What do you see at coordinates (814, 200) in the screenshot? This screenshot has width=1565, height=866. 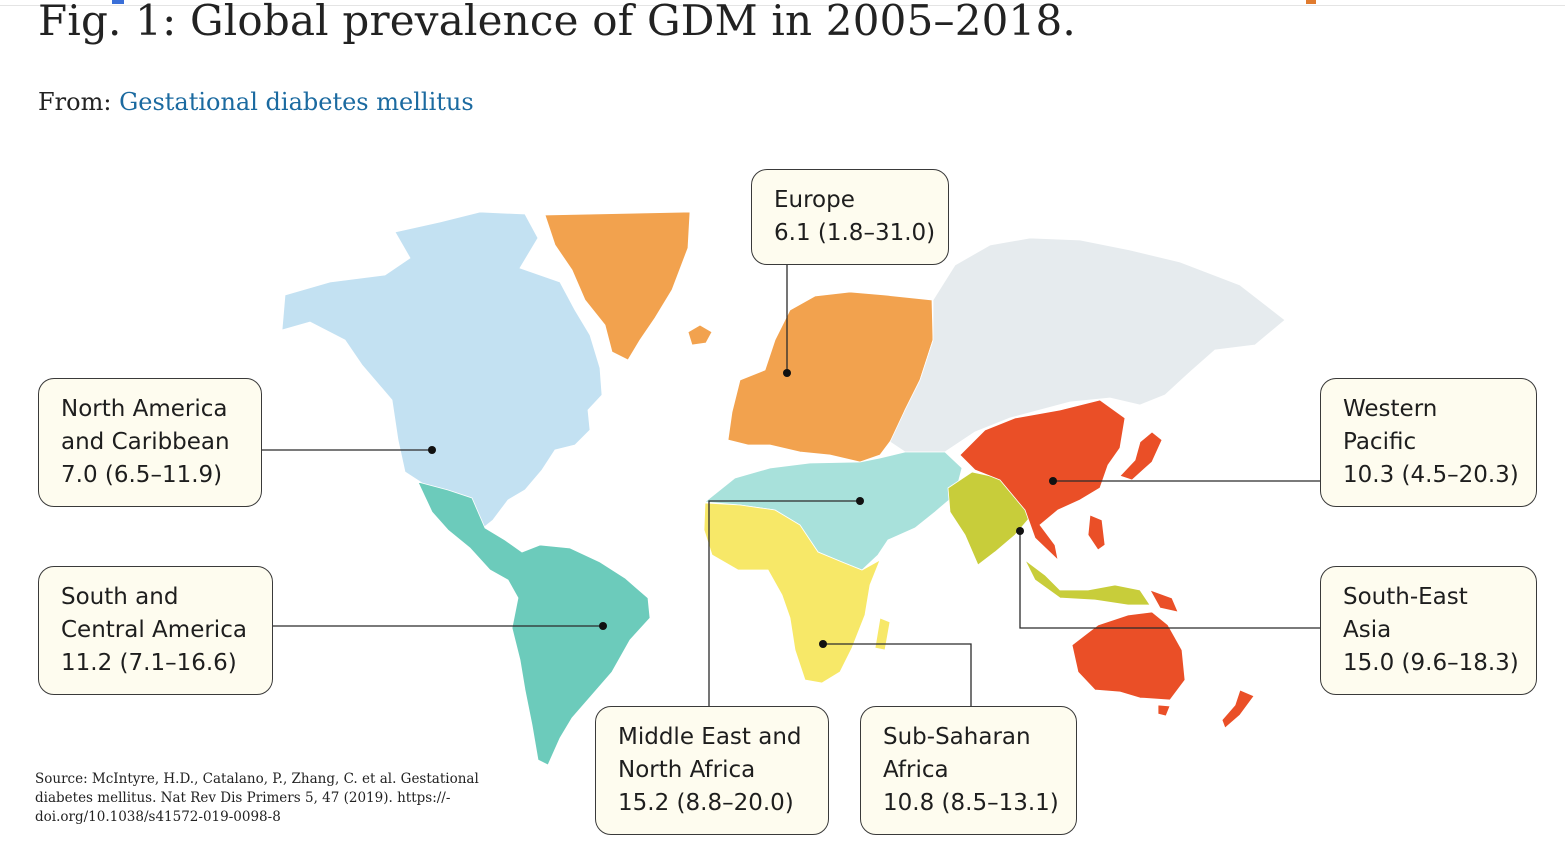 I see `callout-europe-name: Europe` at bounding box center [814, 200].